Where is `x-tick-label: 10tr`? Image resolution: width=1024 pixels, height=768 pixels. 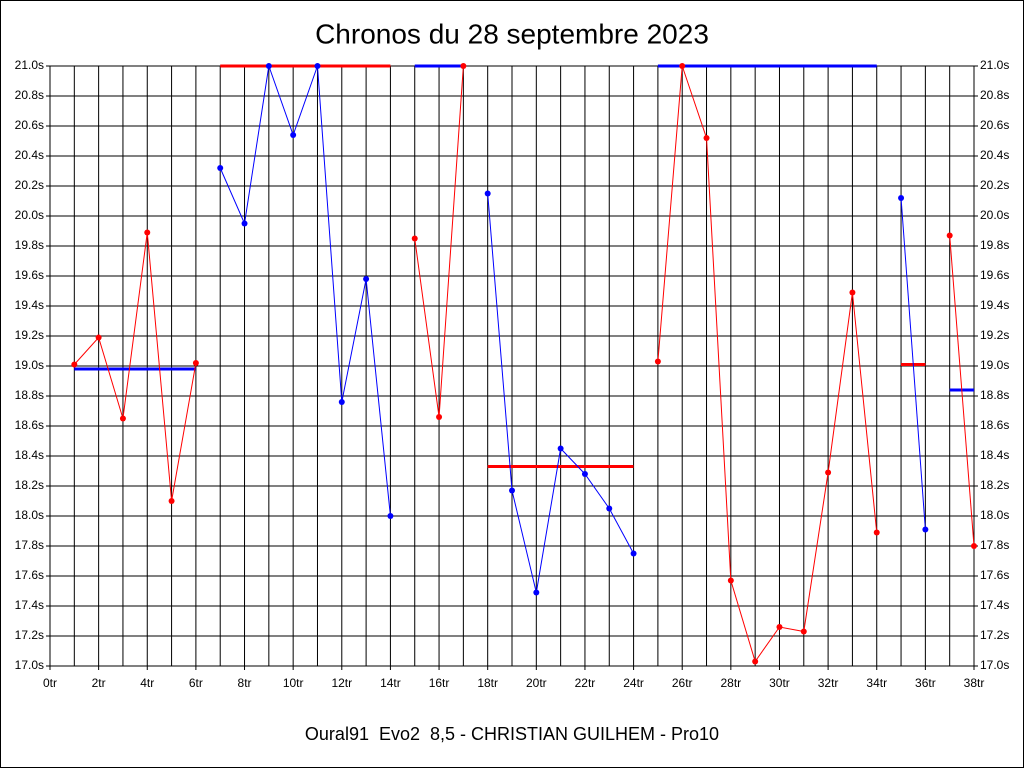 x-tick-label: 10tr is located at coordinates (293, 683).